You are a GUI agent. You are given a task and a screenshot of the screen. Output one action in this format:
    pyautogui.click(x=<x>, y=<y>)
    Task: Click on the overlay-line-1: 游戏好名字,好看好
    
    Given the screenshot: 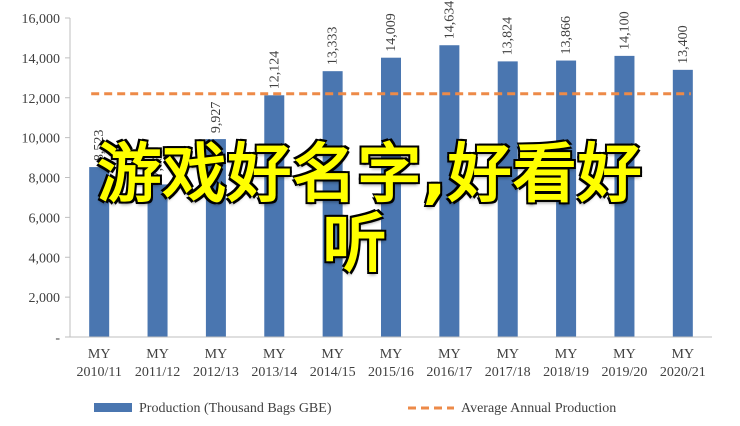 What is the action you would take?
    pyautogui.click(x=370, y=175)
    